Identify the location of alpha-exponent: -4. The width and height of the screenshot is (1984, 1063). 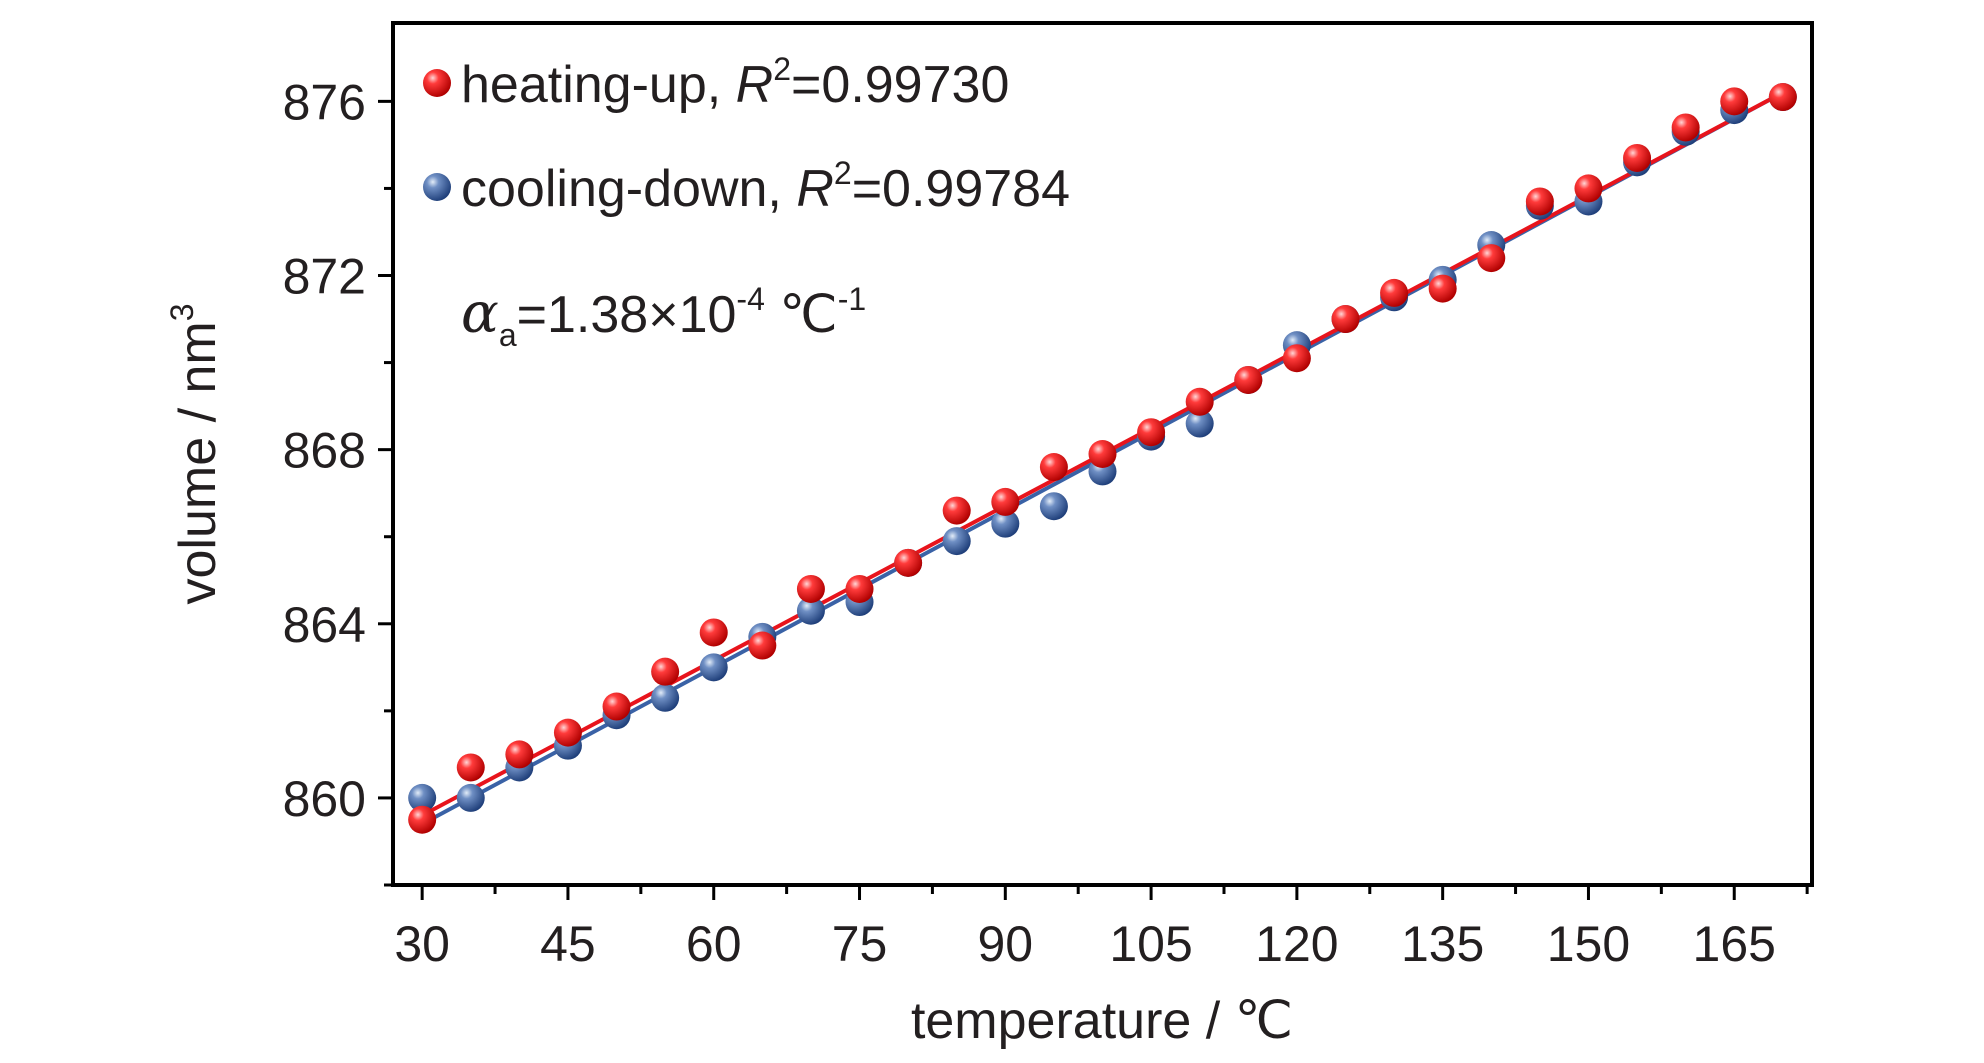
(750, 299).